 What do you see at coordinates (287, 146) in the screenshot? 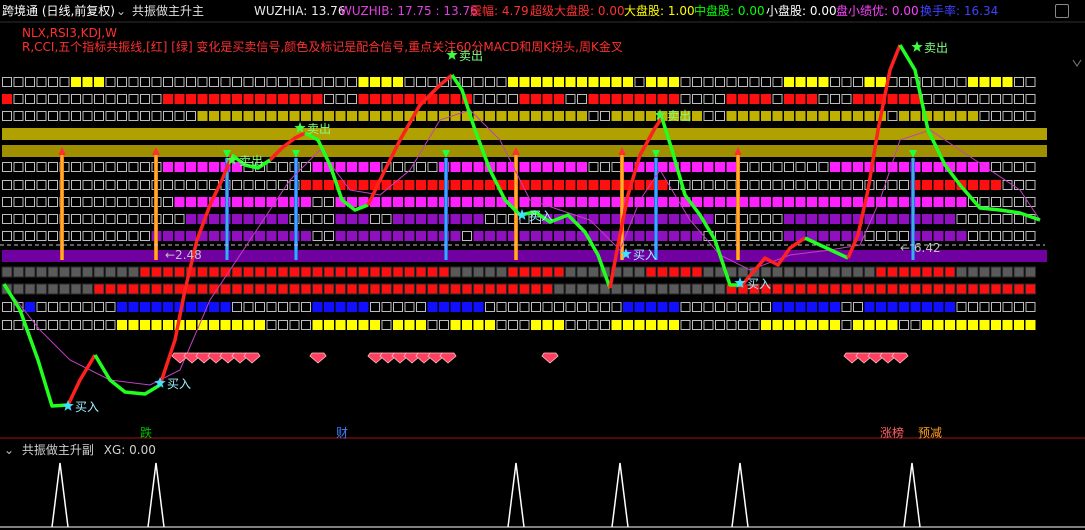
I see `resonance-line-segment` at bounding box center [287, 146].